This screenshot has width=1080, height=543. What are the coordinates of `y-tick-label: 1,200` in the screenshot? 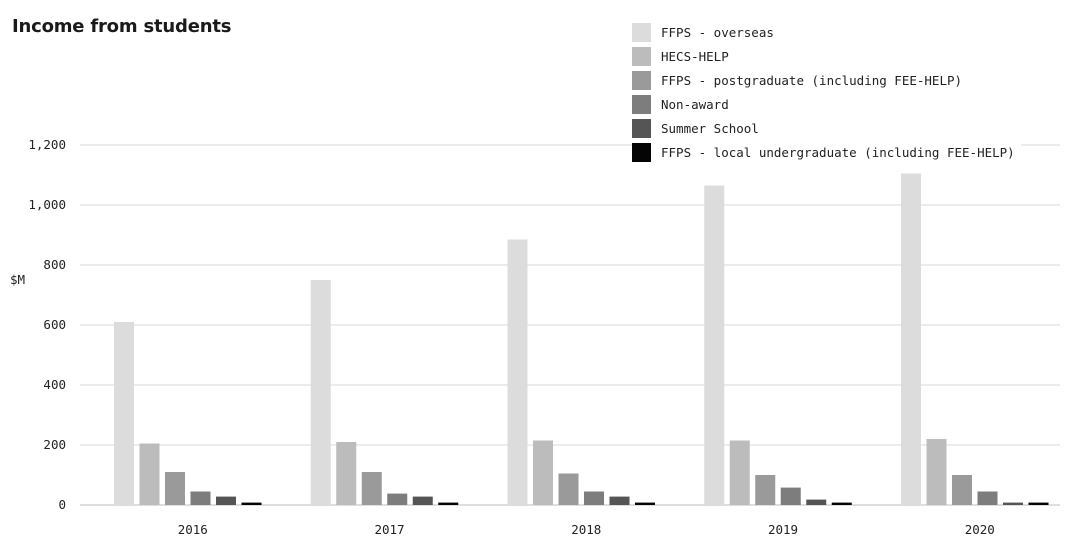 It's located at (47, 144).